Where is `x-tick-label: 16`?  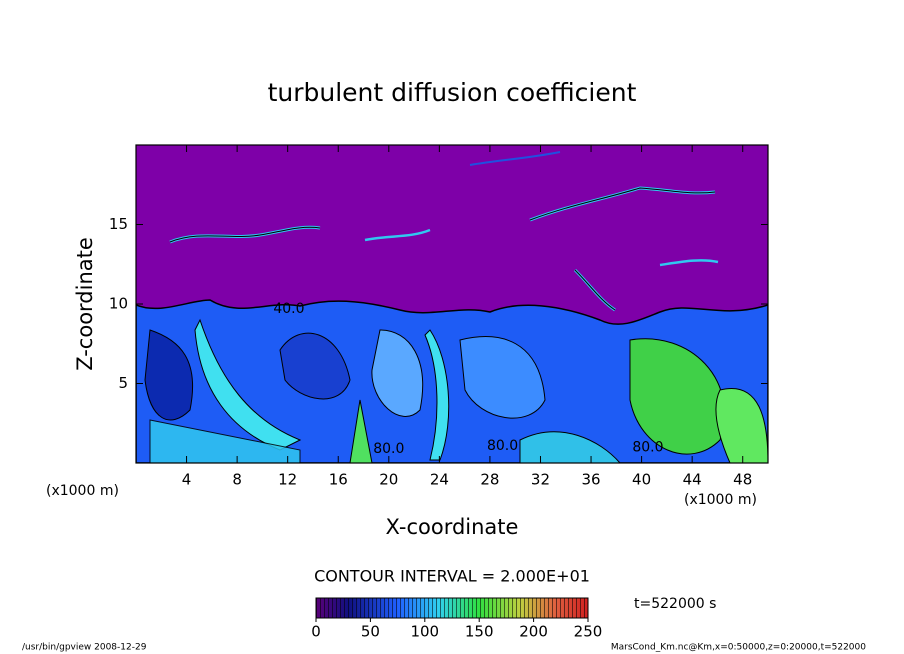 x-tick-label: 16 is located at coordinates (338, 480).